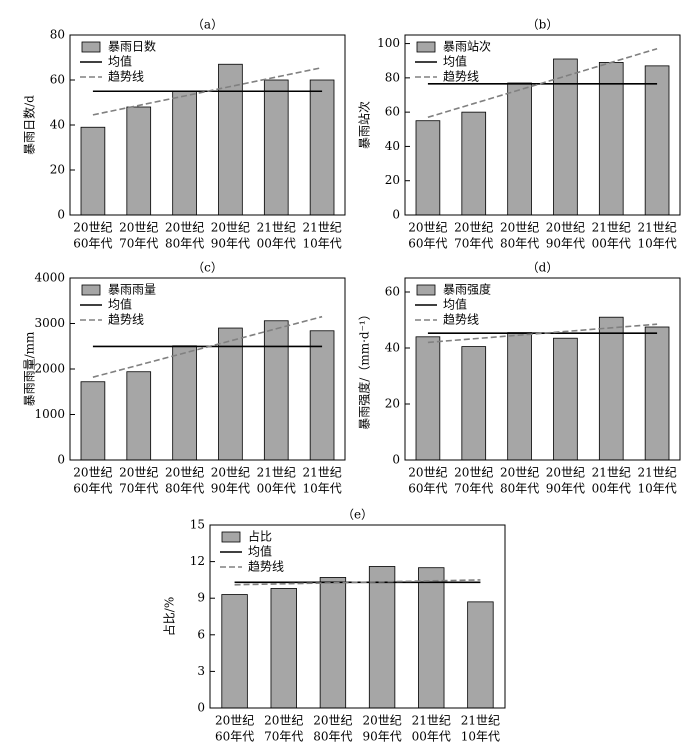  I want to click on legend-swatch, so click(426, 290).